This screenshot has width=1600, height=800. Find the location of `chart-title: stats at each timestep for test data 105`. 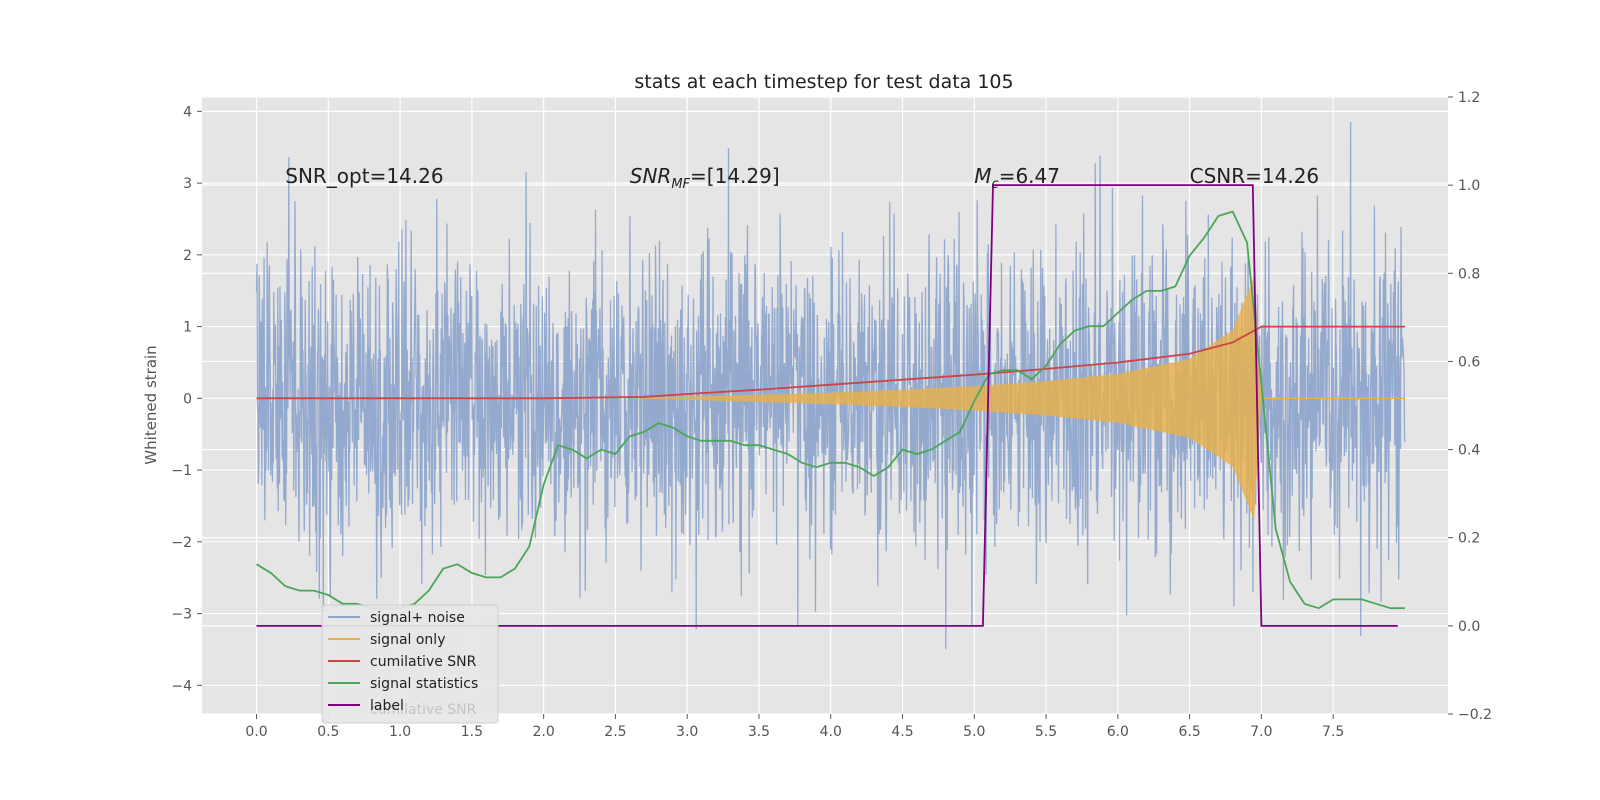

chart-title: stats at each timestep for test data 105 is located at coordinates (823, 82).